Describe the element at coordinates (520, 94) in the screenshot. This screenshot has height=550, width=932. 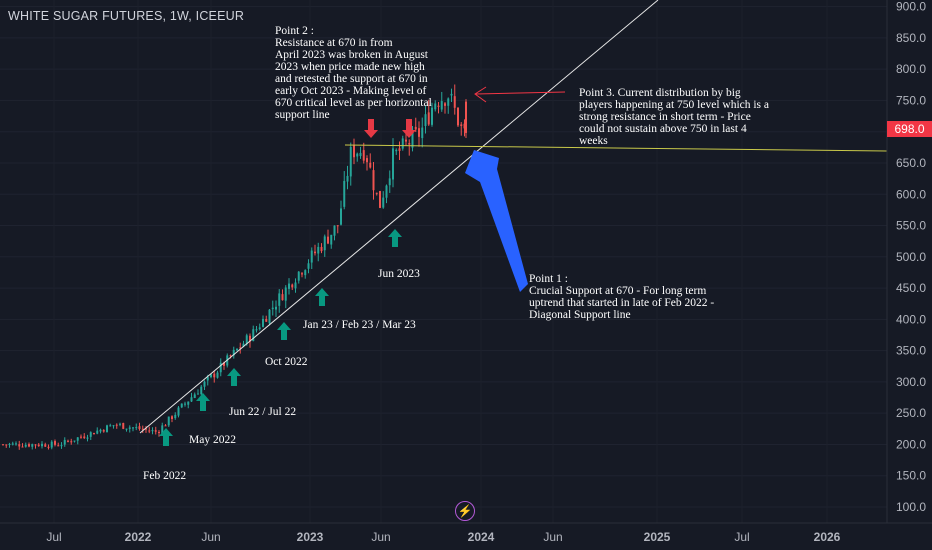
I see `point3-arrow` at that location.